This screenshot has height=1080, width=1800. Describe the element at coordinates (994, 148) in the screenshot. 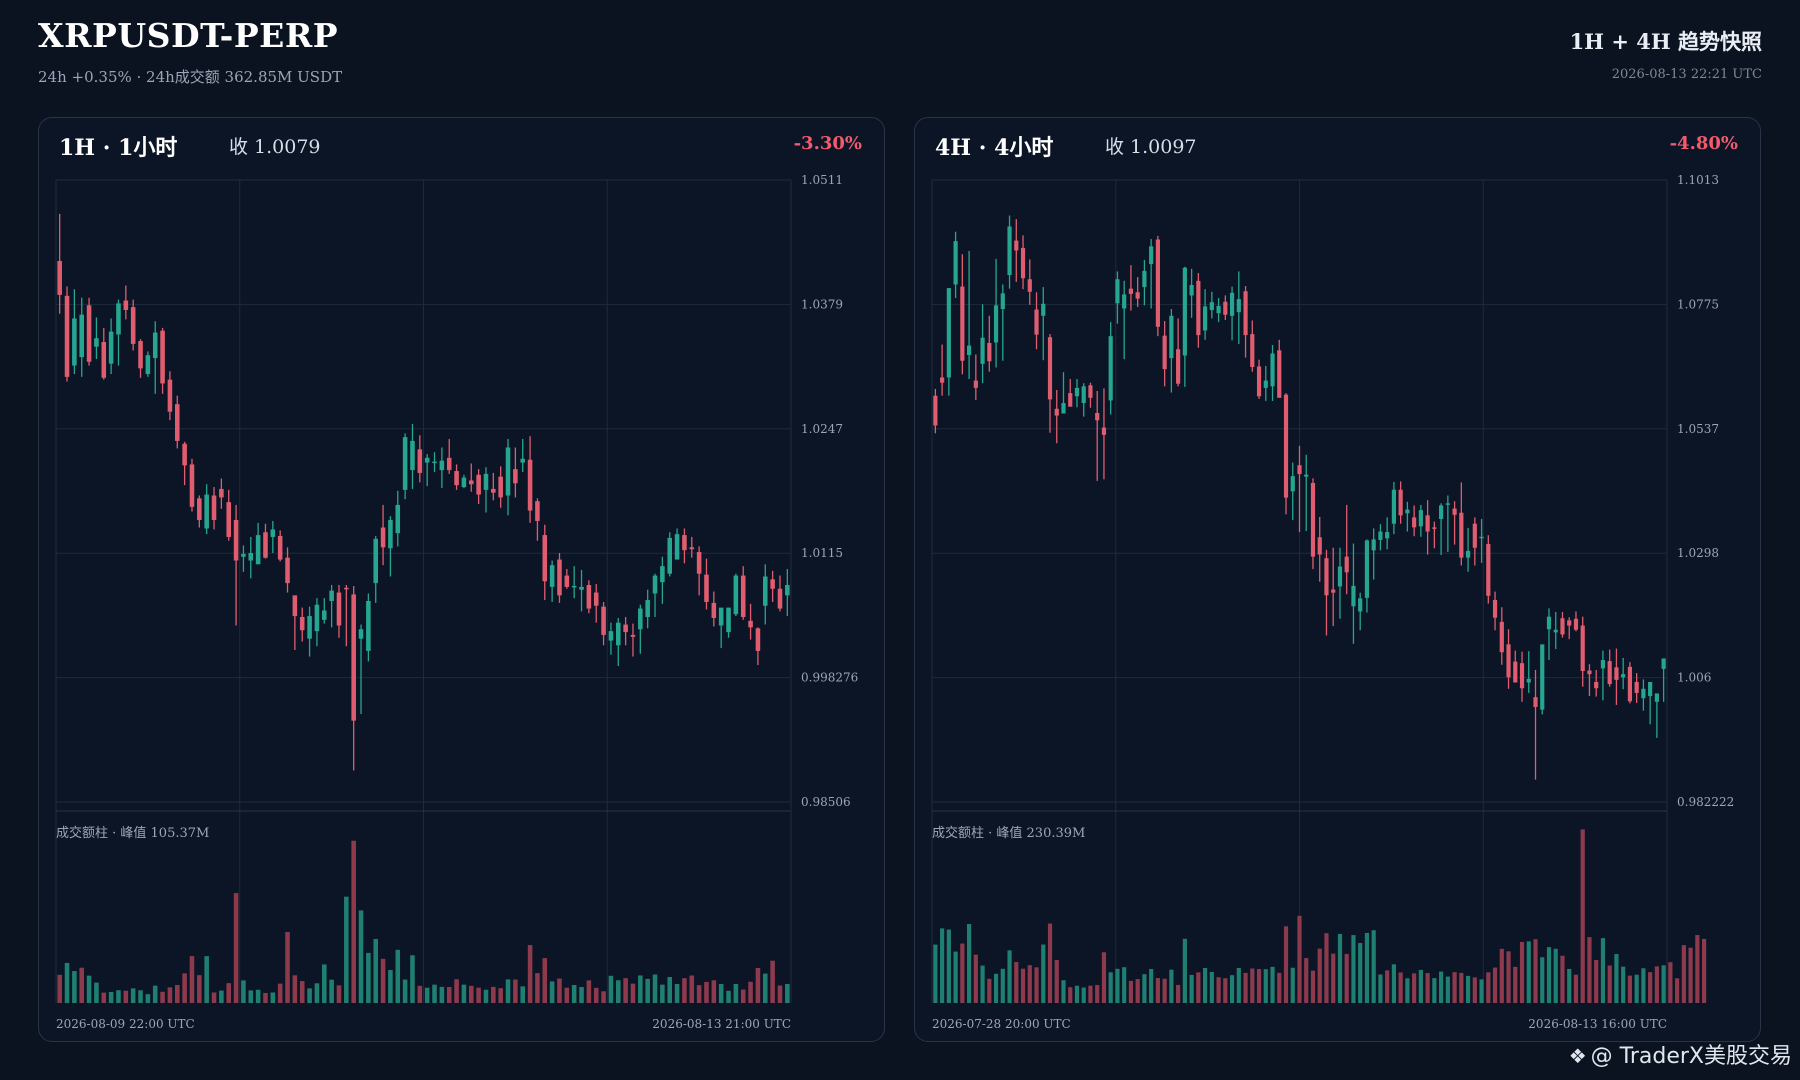

I see `timeframe-label: 4H · 4小时` at that location.